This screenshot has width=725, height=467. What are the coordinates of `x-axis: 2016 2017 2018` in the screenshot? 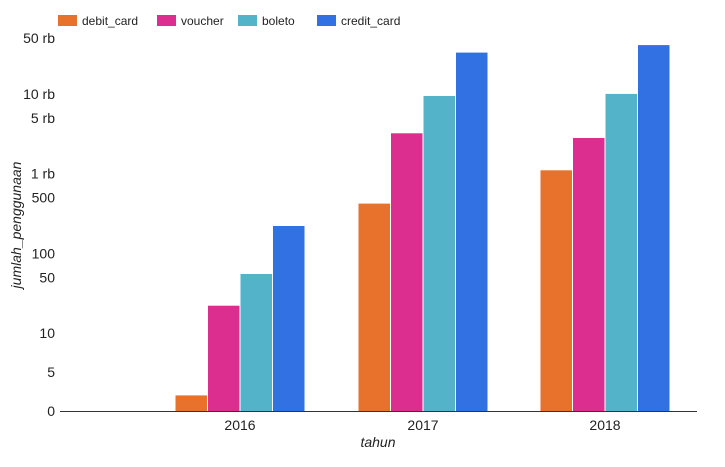 It's located at (378, 422).